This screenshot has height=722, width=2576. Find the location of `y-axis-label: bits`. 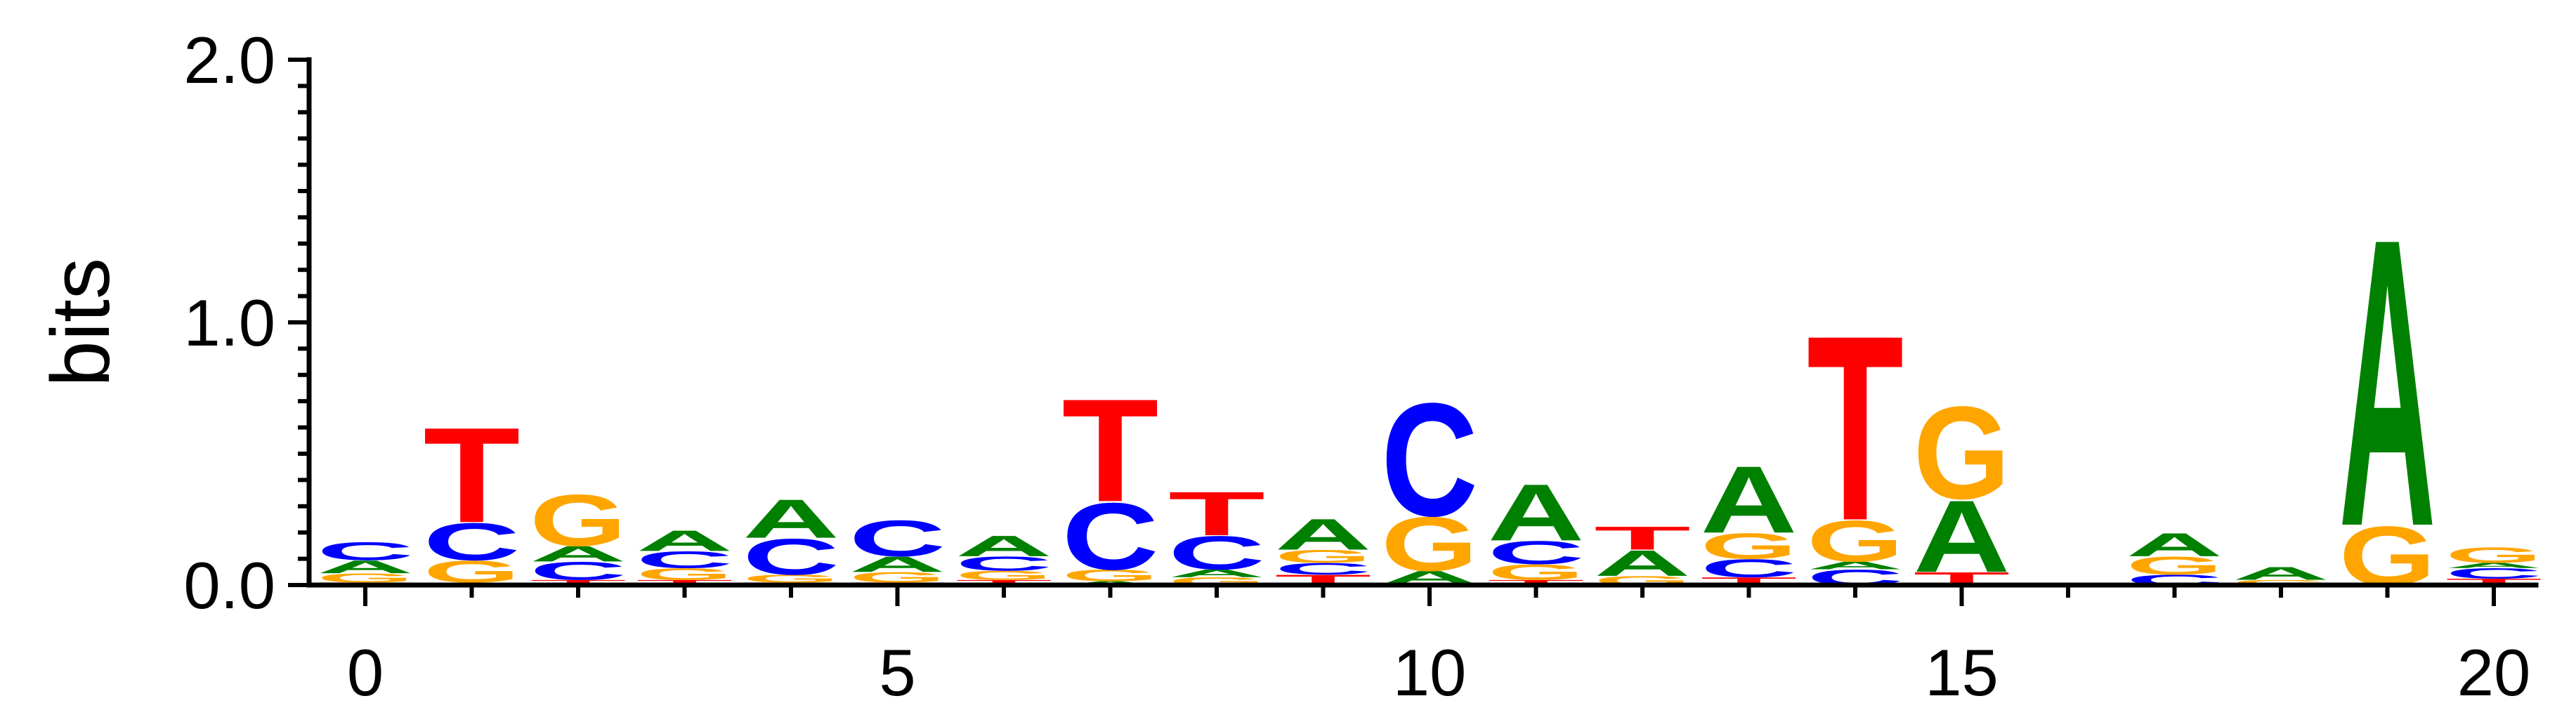

y-axis-label: bits is located at coordinates (80, 322).